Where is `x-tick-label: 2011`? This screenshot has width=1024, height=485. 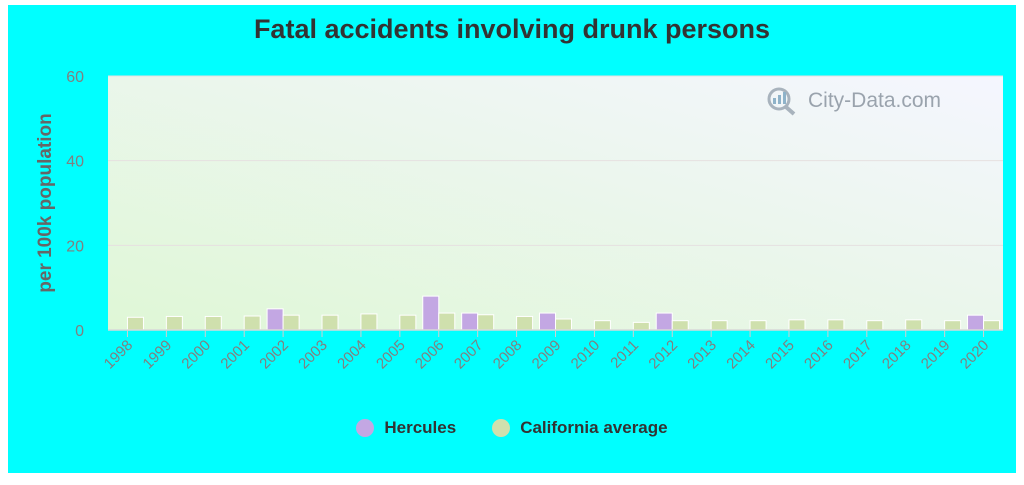 x-tick-label: 2011 is located at coordinates (624, 354).